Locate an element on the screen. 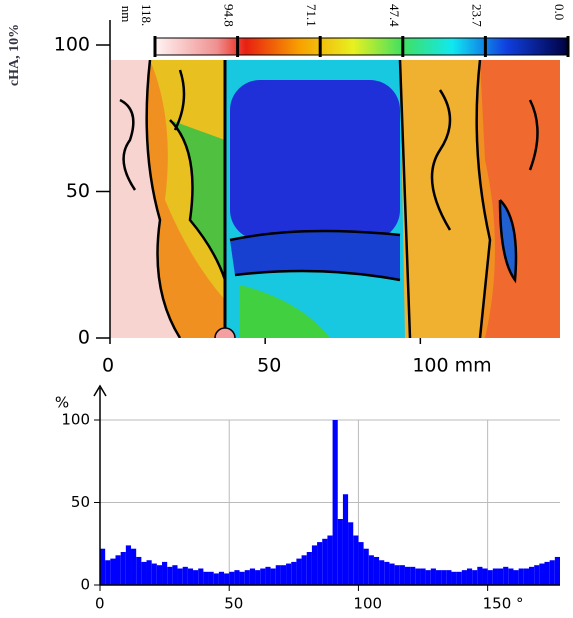 The width and height of the screenshot is (573, 618). colorbar-unit: nm is located at coordinates (126, 14).